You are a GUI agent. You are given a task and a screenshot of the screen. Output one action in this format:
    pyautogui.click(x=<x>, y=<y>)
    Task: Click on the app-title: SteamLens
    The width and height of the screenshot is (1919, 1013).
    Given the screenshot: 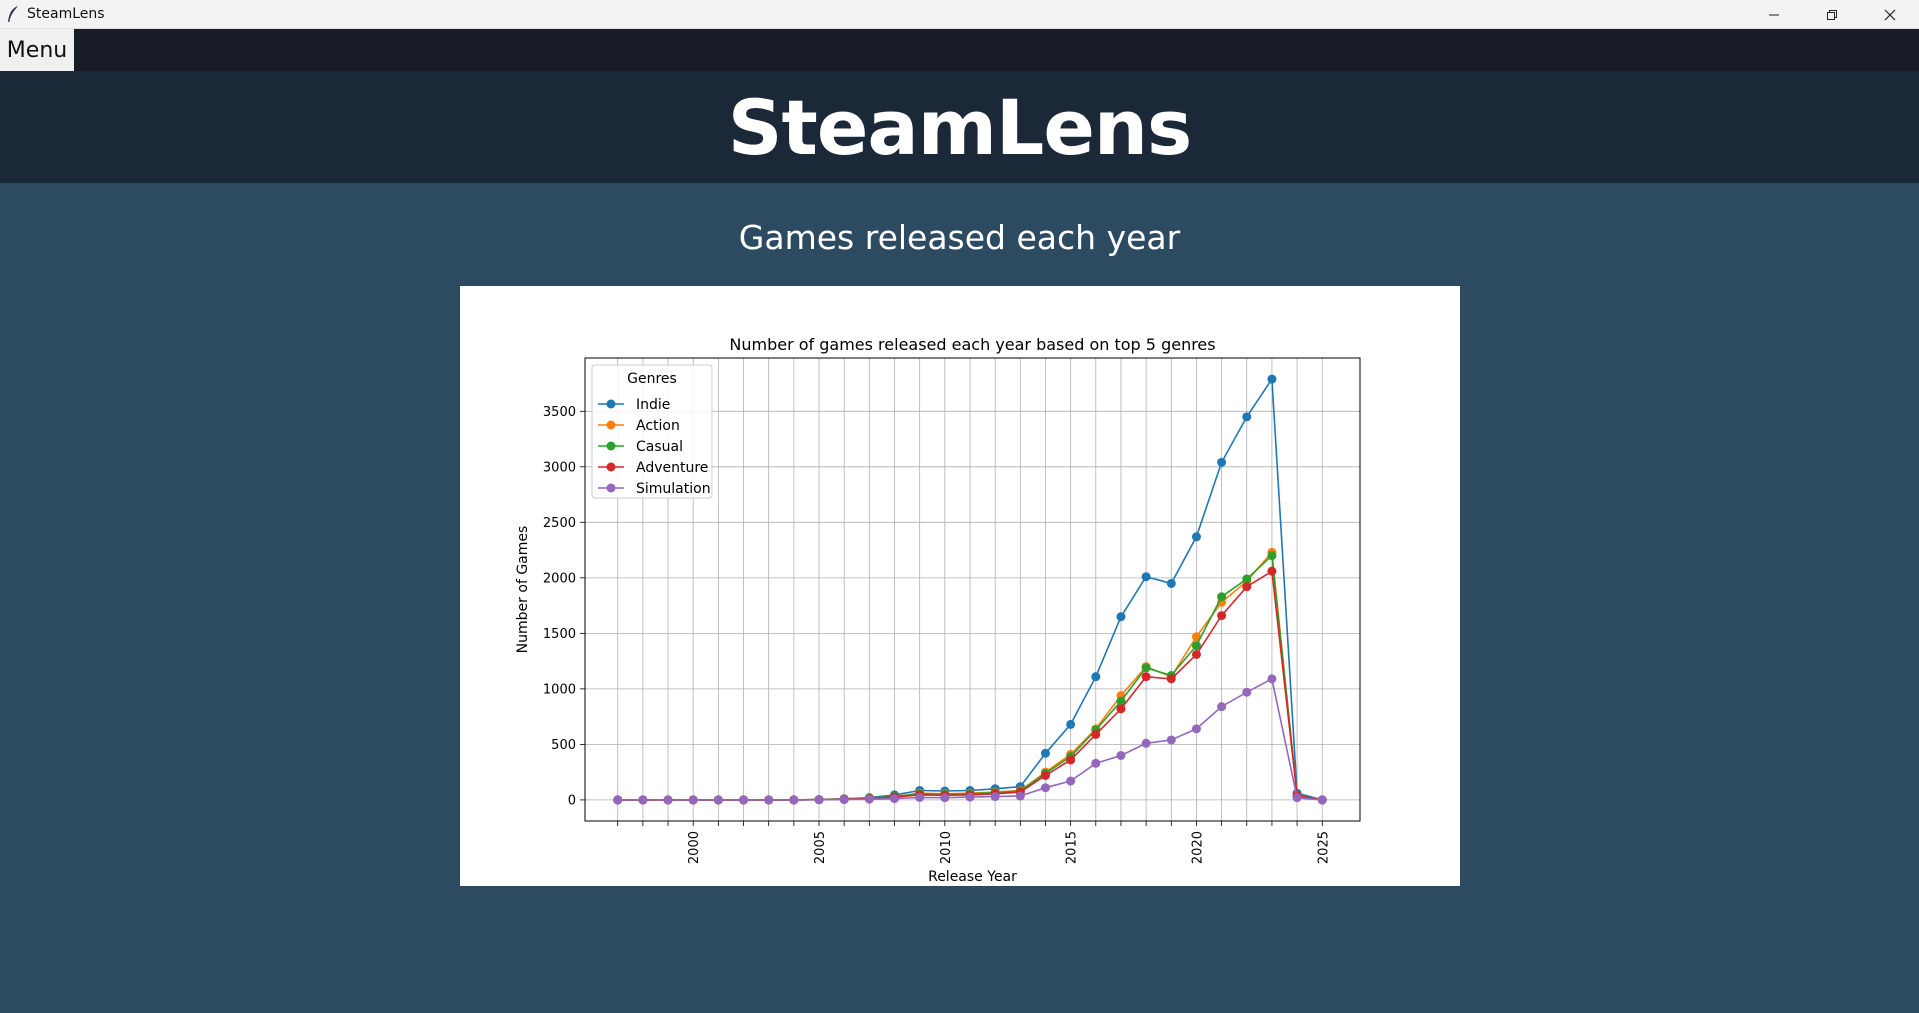 What is the action you would take?
    pyautogui.click(x=959, y=127)
    